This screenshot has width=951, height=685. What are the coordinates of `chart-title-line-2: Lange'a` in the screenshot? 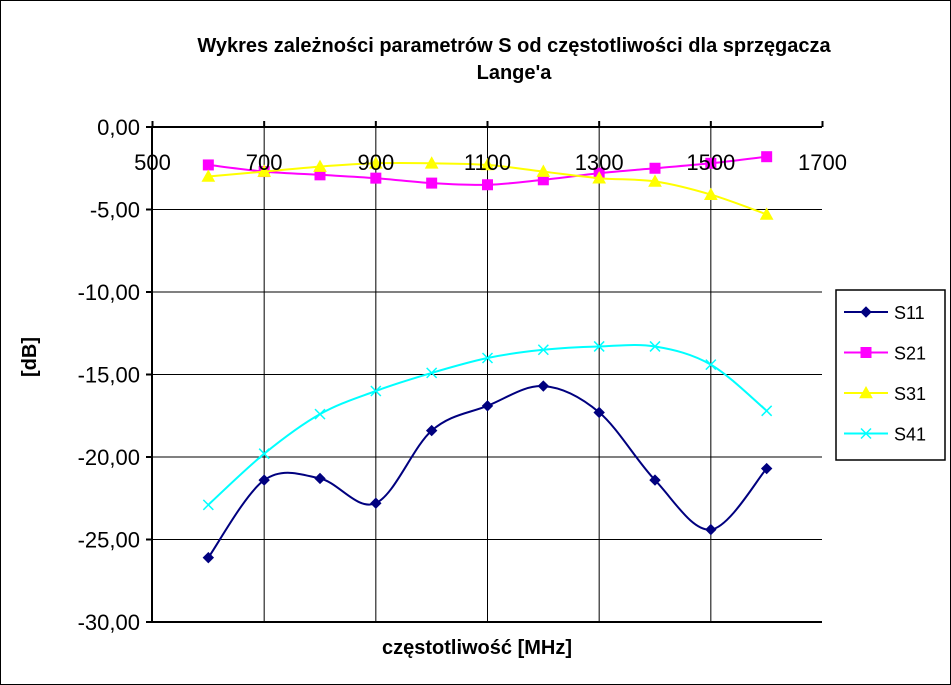 It's located at (515, 73).